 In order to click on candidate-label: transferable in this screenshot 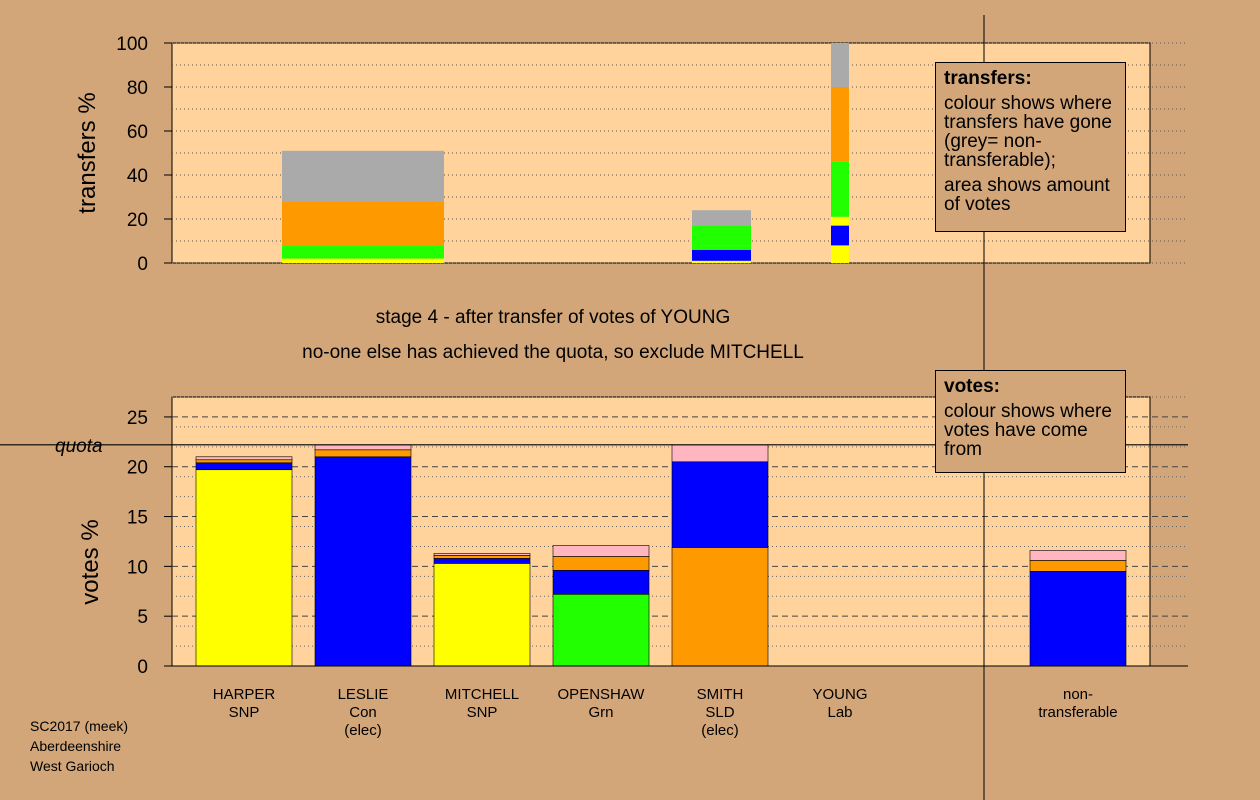, I will do `click(1077, 712)`.